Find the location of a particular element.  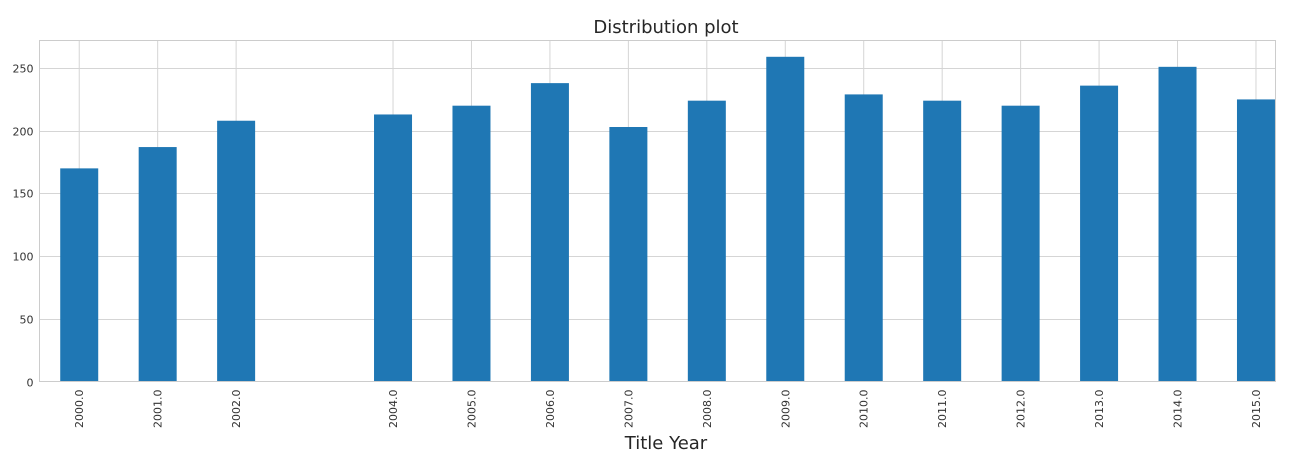

y-tick-label: 50 is located at coordinates (27, 320).